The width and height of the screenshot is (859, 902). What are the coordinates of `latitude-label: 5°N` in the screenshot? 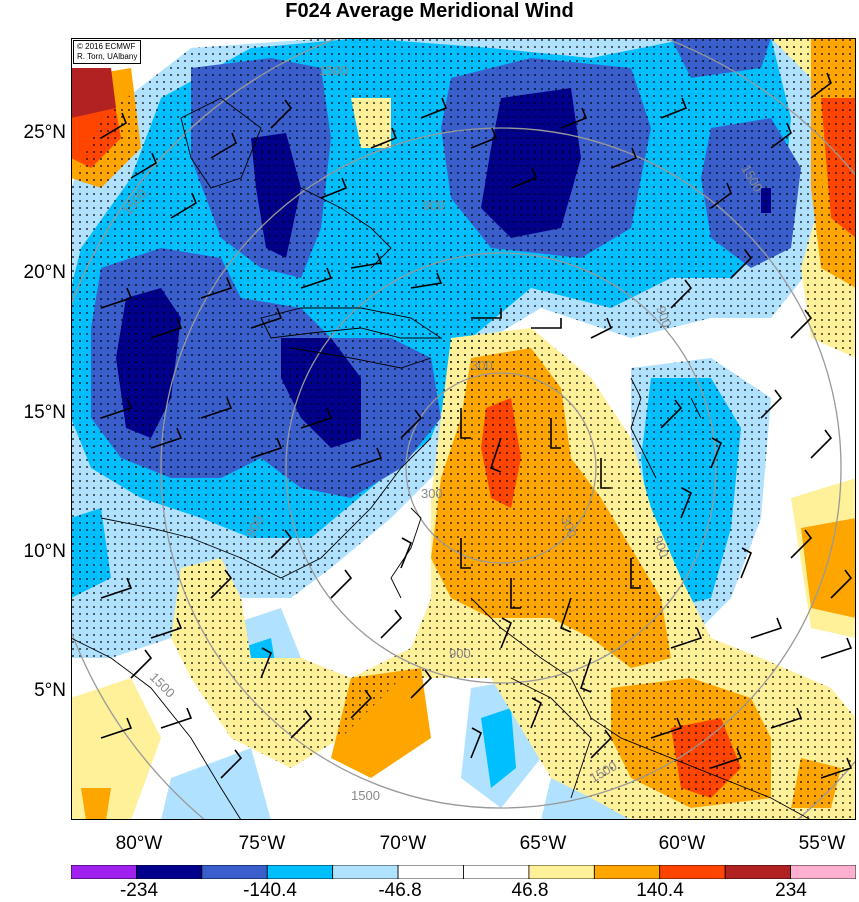 It's located at (50, 690).